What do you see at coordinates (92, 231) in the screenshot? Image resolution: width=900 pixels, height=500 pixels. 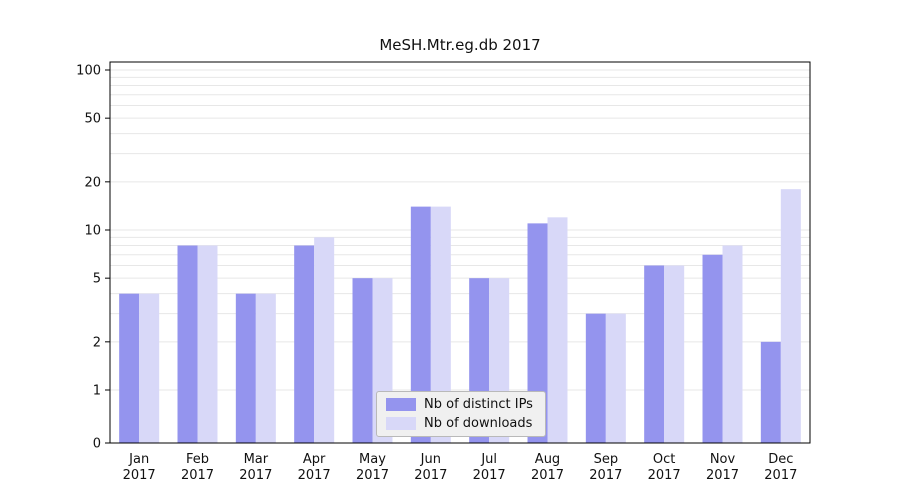 I see `y-tick-label: 10` at bounding box center [92, 231].